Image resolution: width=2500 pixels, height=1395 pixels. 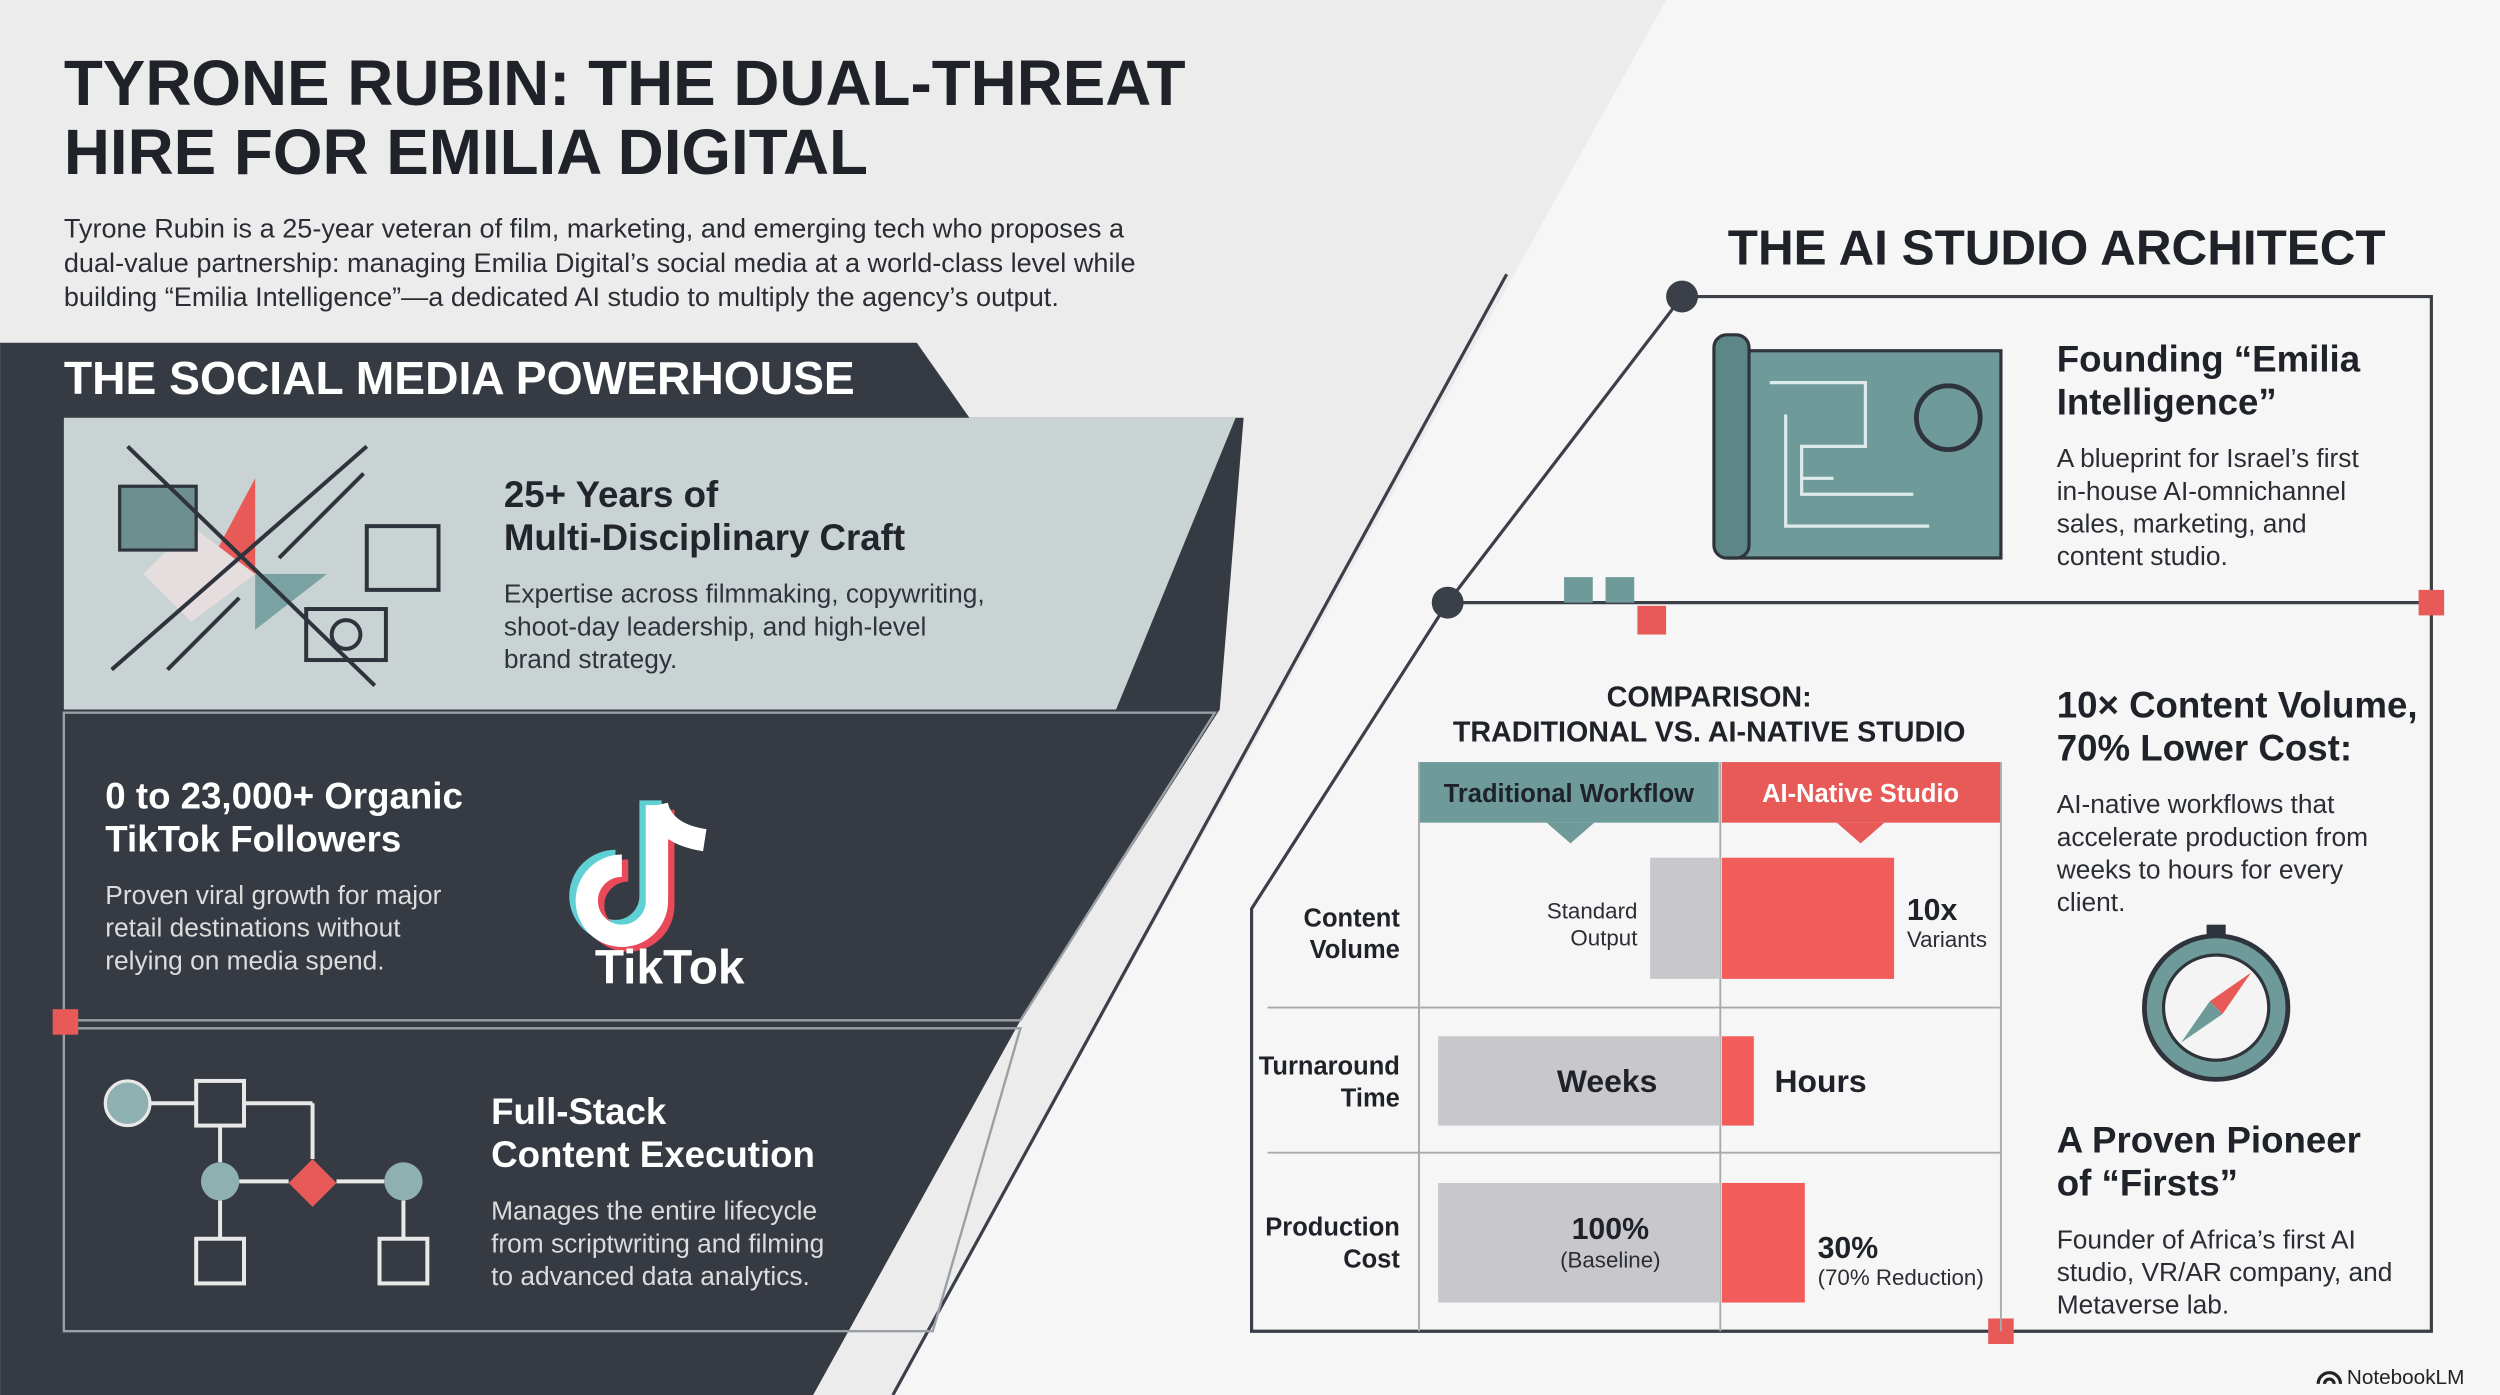 I want to click on comparison-title: COMPARISON:, so click(x=1709, y=697).